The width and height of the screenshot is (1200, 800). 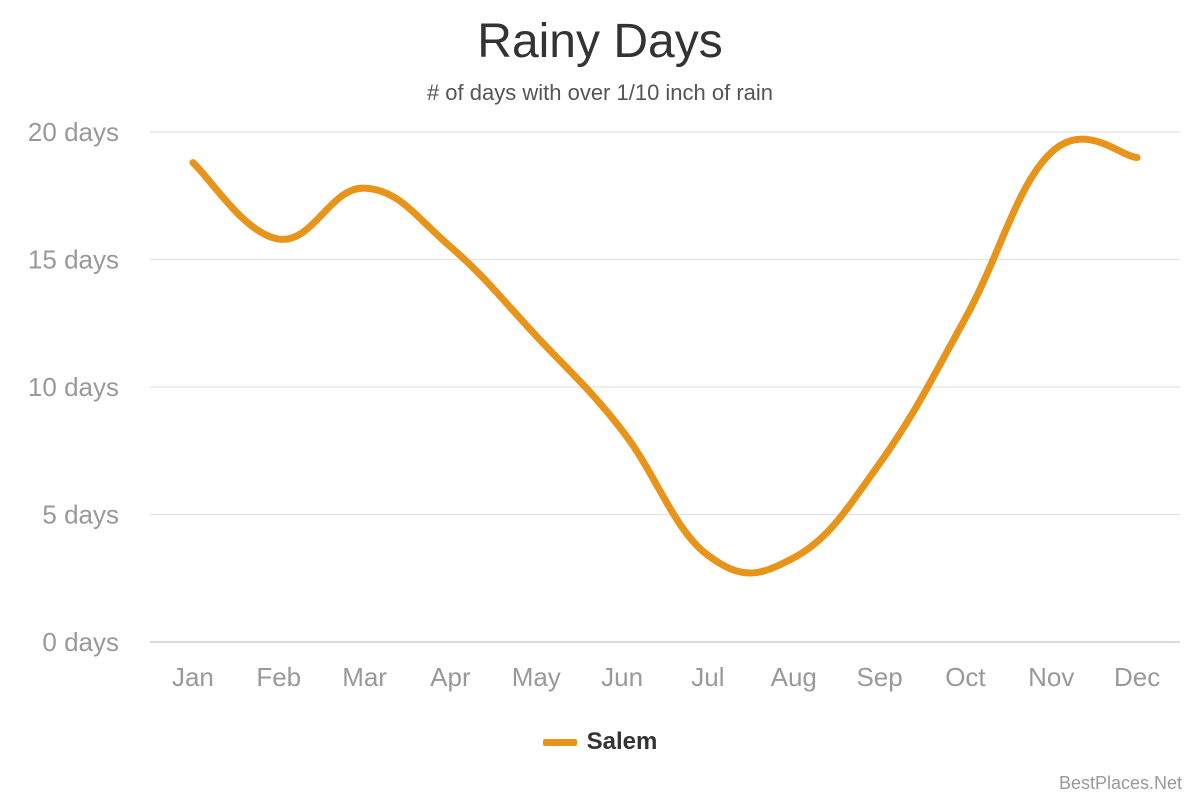 I want to click on x-tick-label: Mar, so click(x=364, y=677).